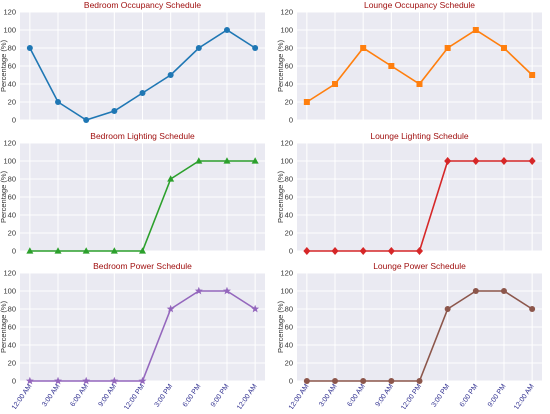 This screenshot has width=550, height=414. Describe the element at coordinates (419, 5) in the screenshot. I see `subplot-title: Lounge Occupancy Schedule` at that location.